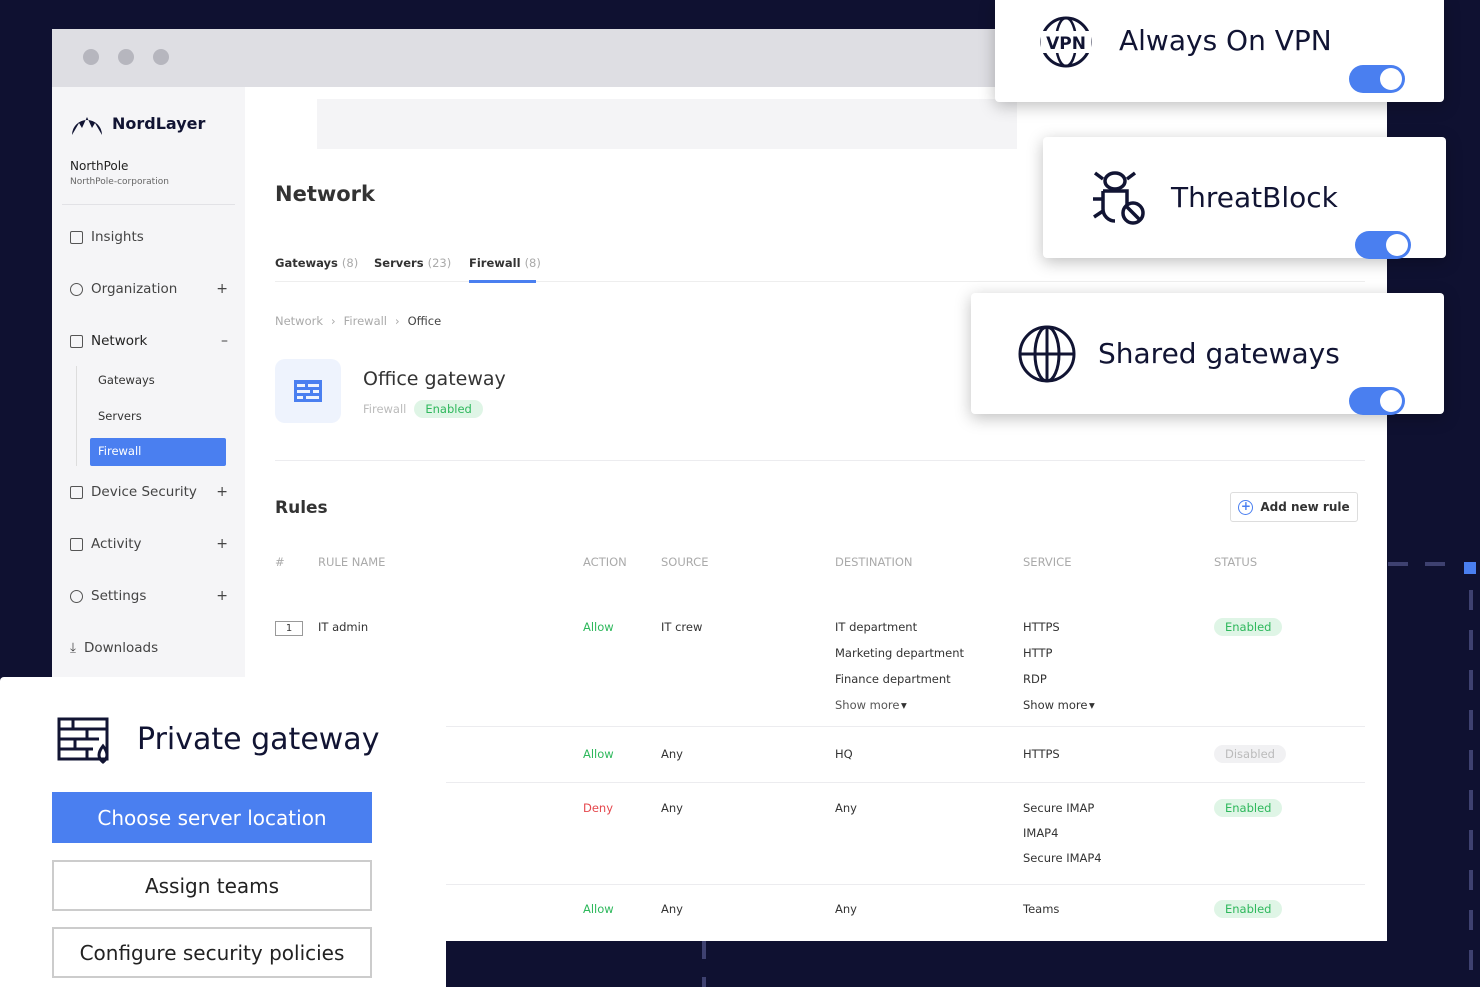 The height and width of the screenshot is (987, 1480). What do you see at coordinates (212, 952) in the screenshot?
I see `configure-security-policies-button: Configure security policies` at bounding box center [212, 952].